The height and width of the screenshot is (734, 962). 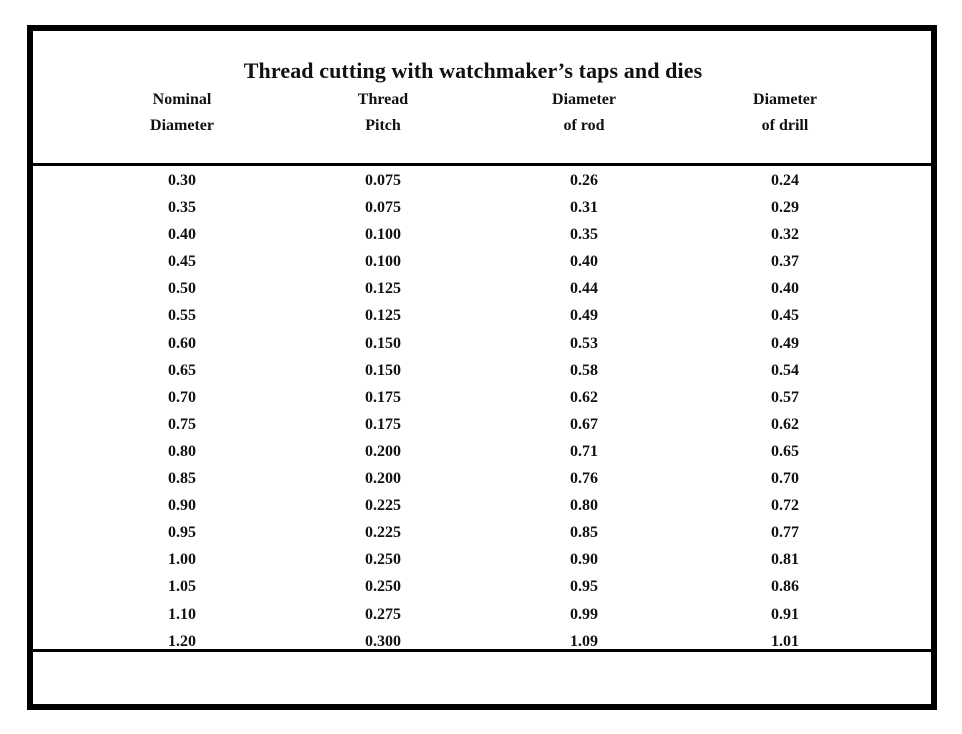 I want to click on header-diameter-of-drill: Diameter of drill, so click(x=785, y=113).